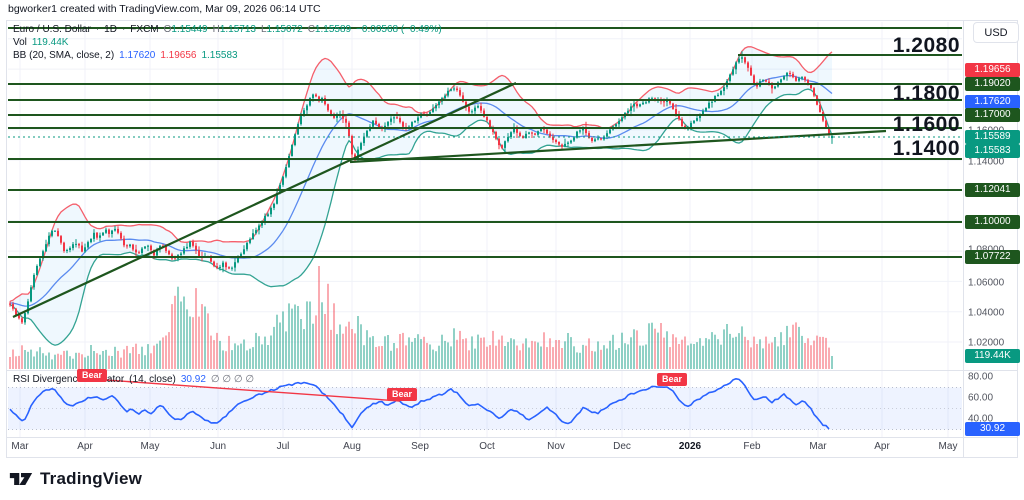 The height and width of the screenshot is (500, 1024). Describe the element at coordinates (996, 32) in the screenshot. I see `currency-button: USD` at that location.